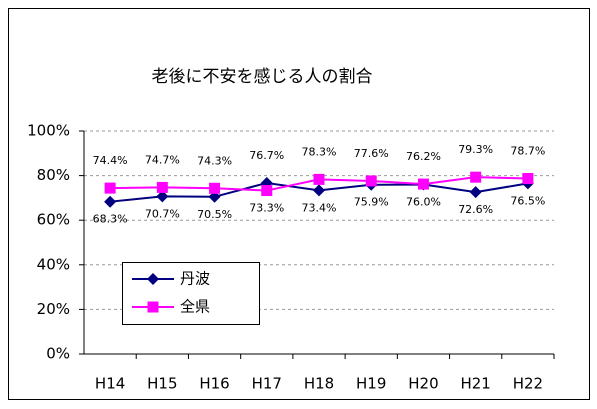 The height and width of the screenshot is (409, 597). What do you see at coordinates (267, 384) in the screenshot?
I see `x-tick-label: H17` at bounding box center [267, 384].